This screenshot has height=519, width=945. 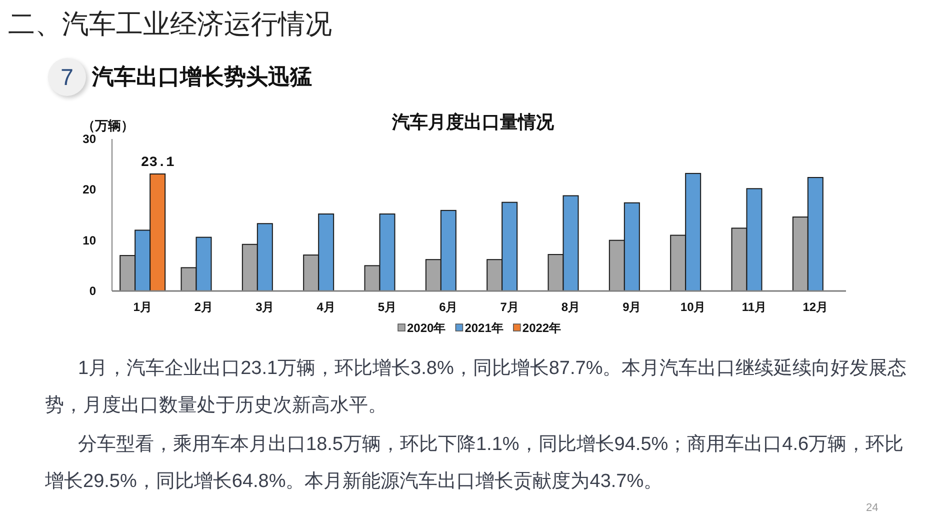 What do you see at coordinates (872, 508) in the screenshot?
I see `text: 24` at bounding box center [872, 508].